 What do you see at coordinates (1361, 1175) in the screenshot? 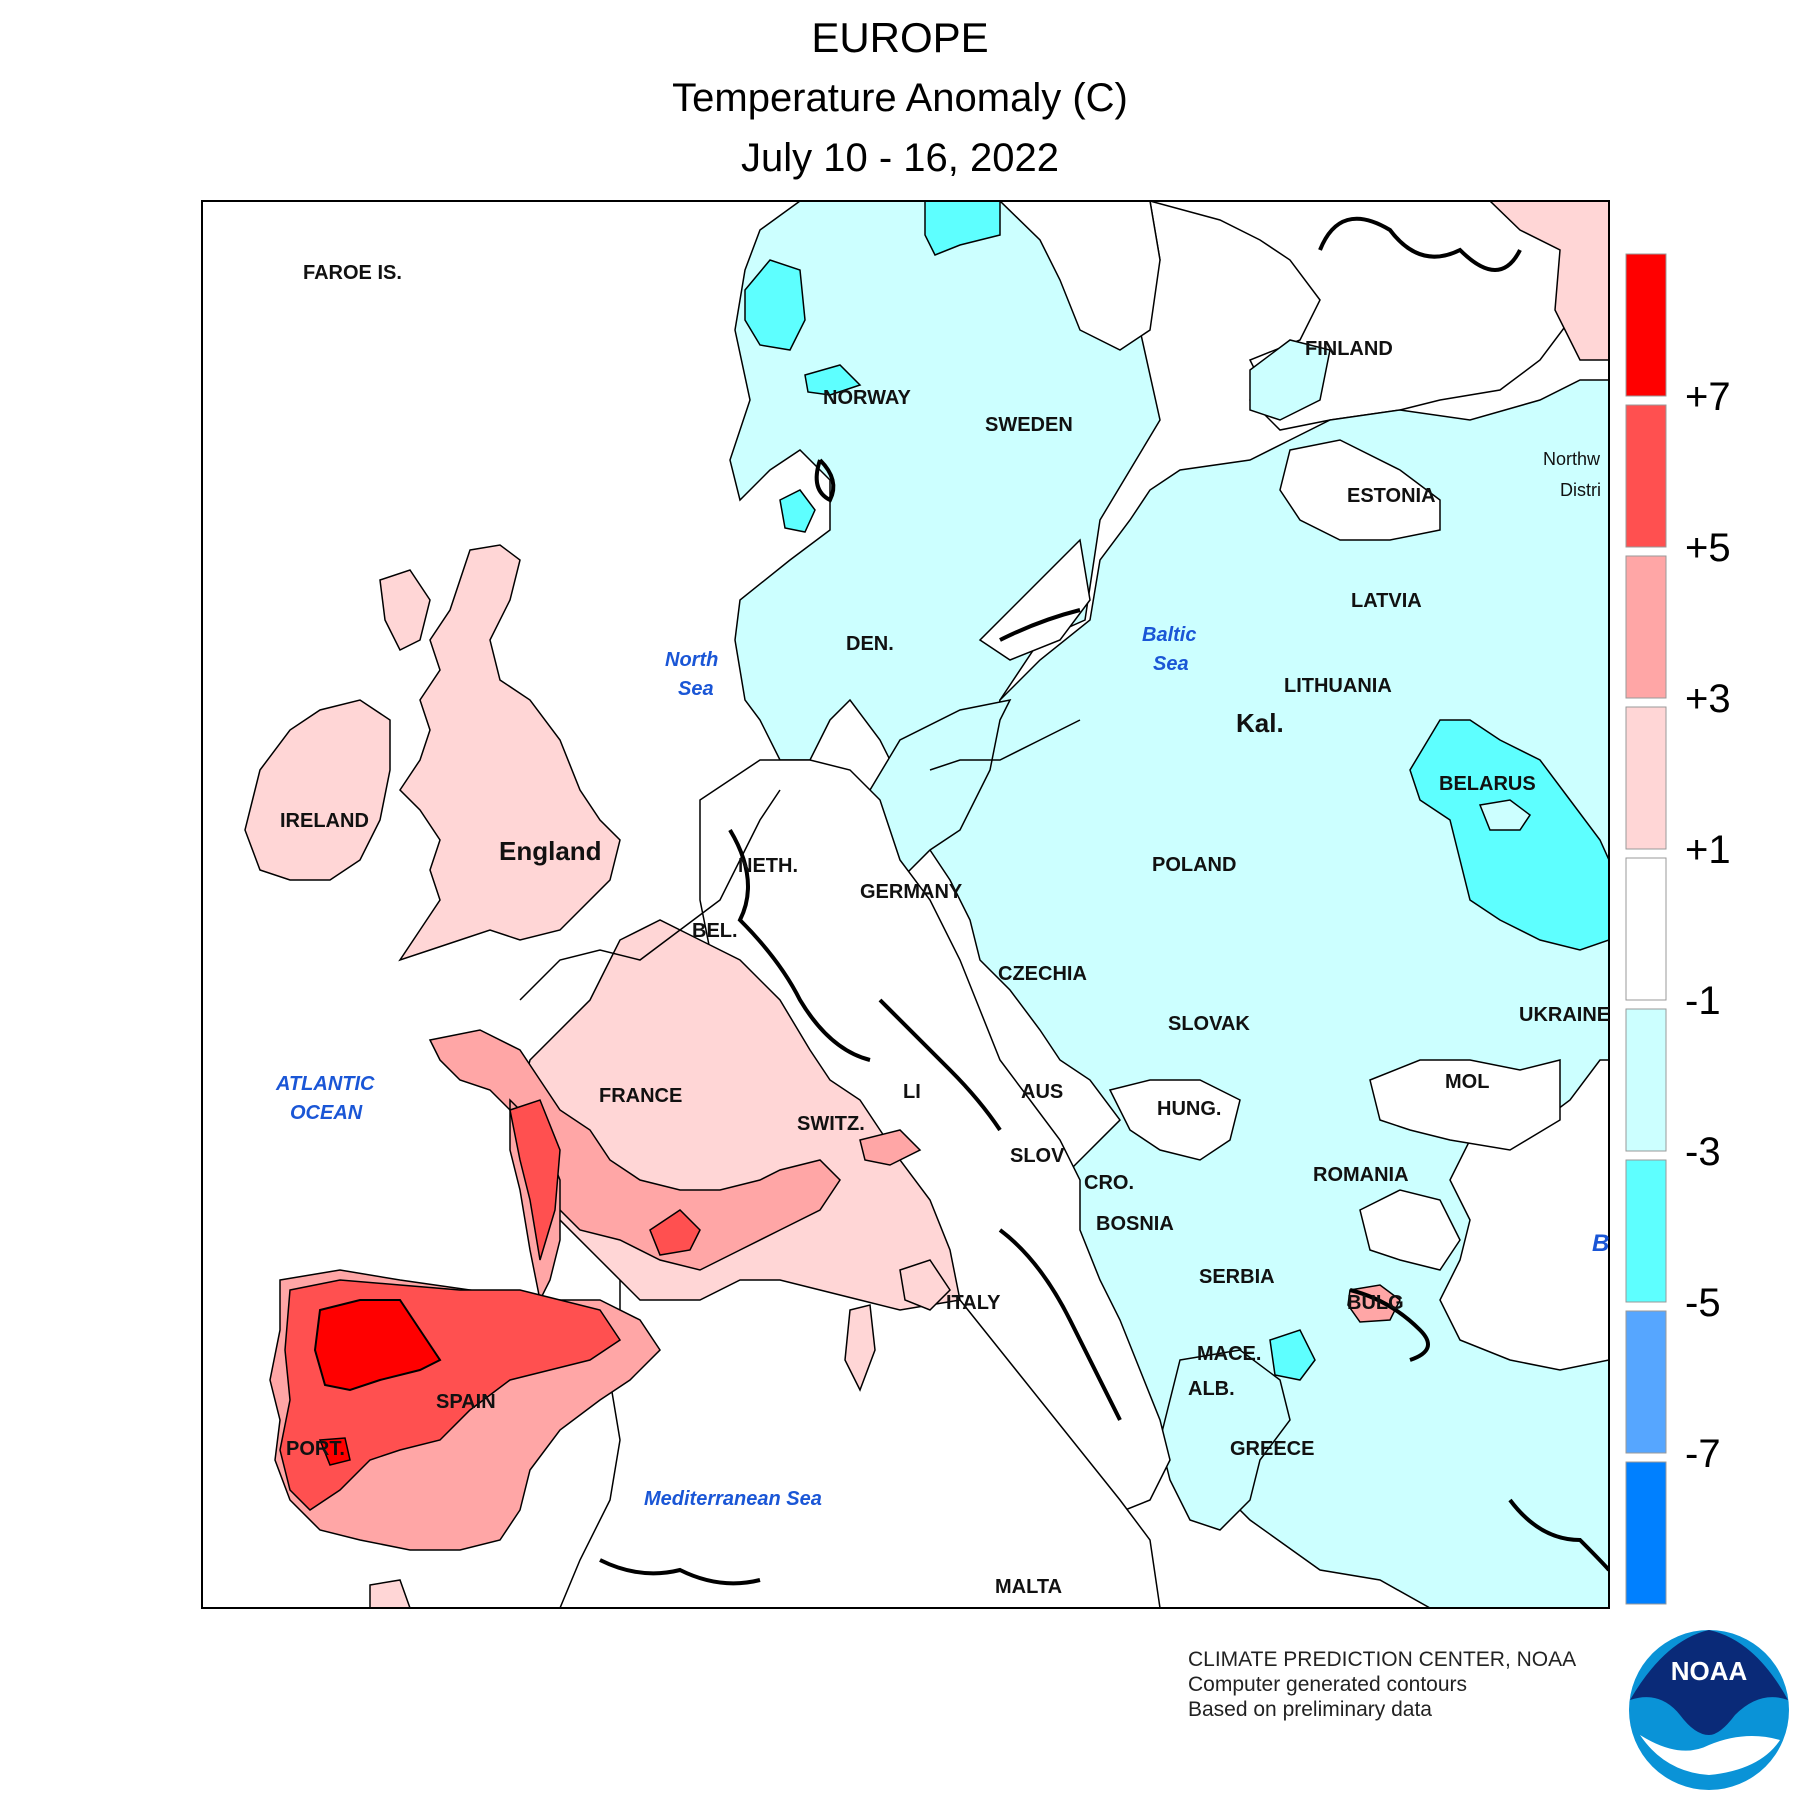
I see `label-romania: ROMANIA` at bounding box center [1361, 1175].